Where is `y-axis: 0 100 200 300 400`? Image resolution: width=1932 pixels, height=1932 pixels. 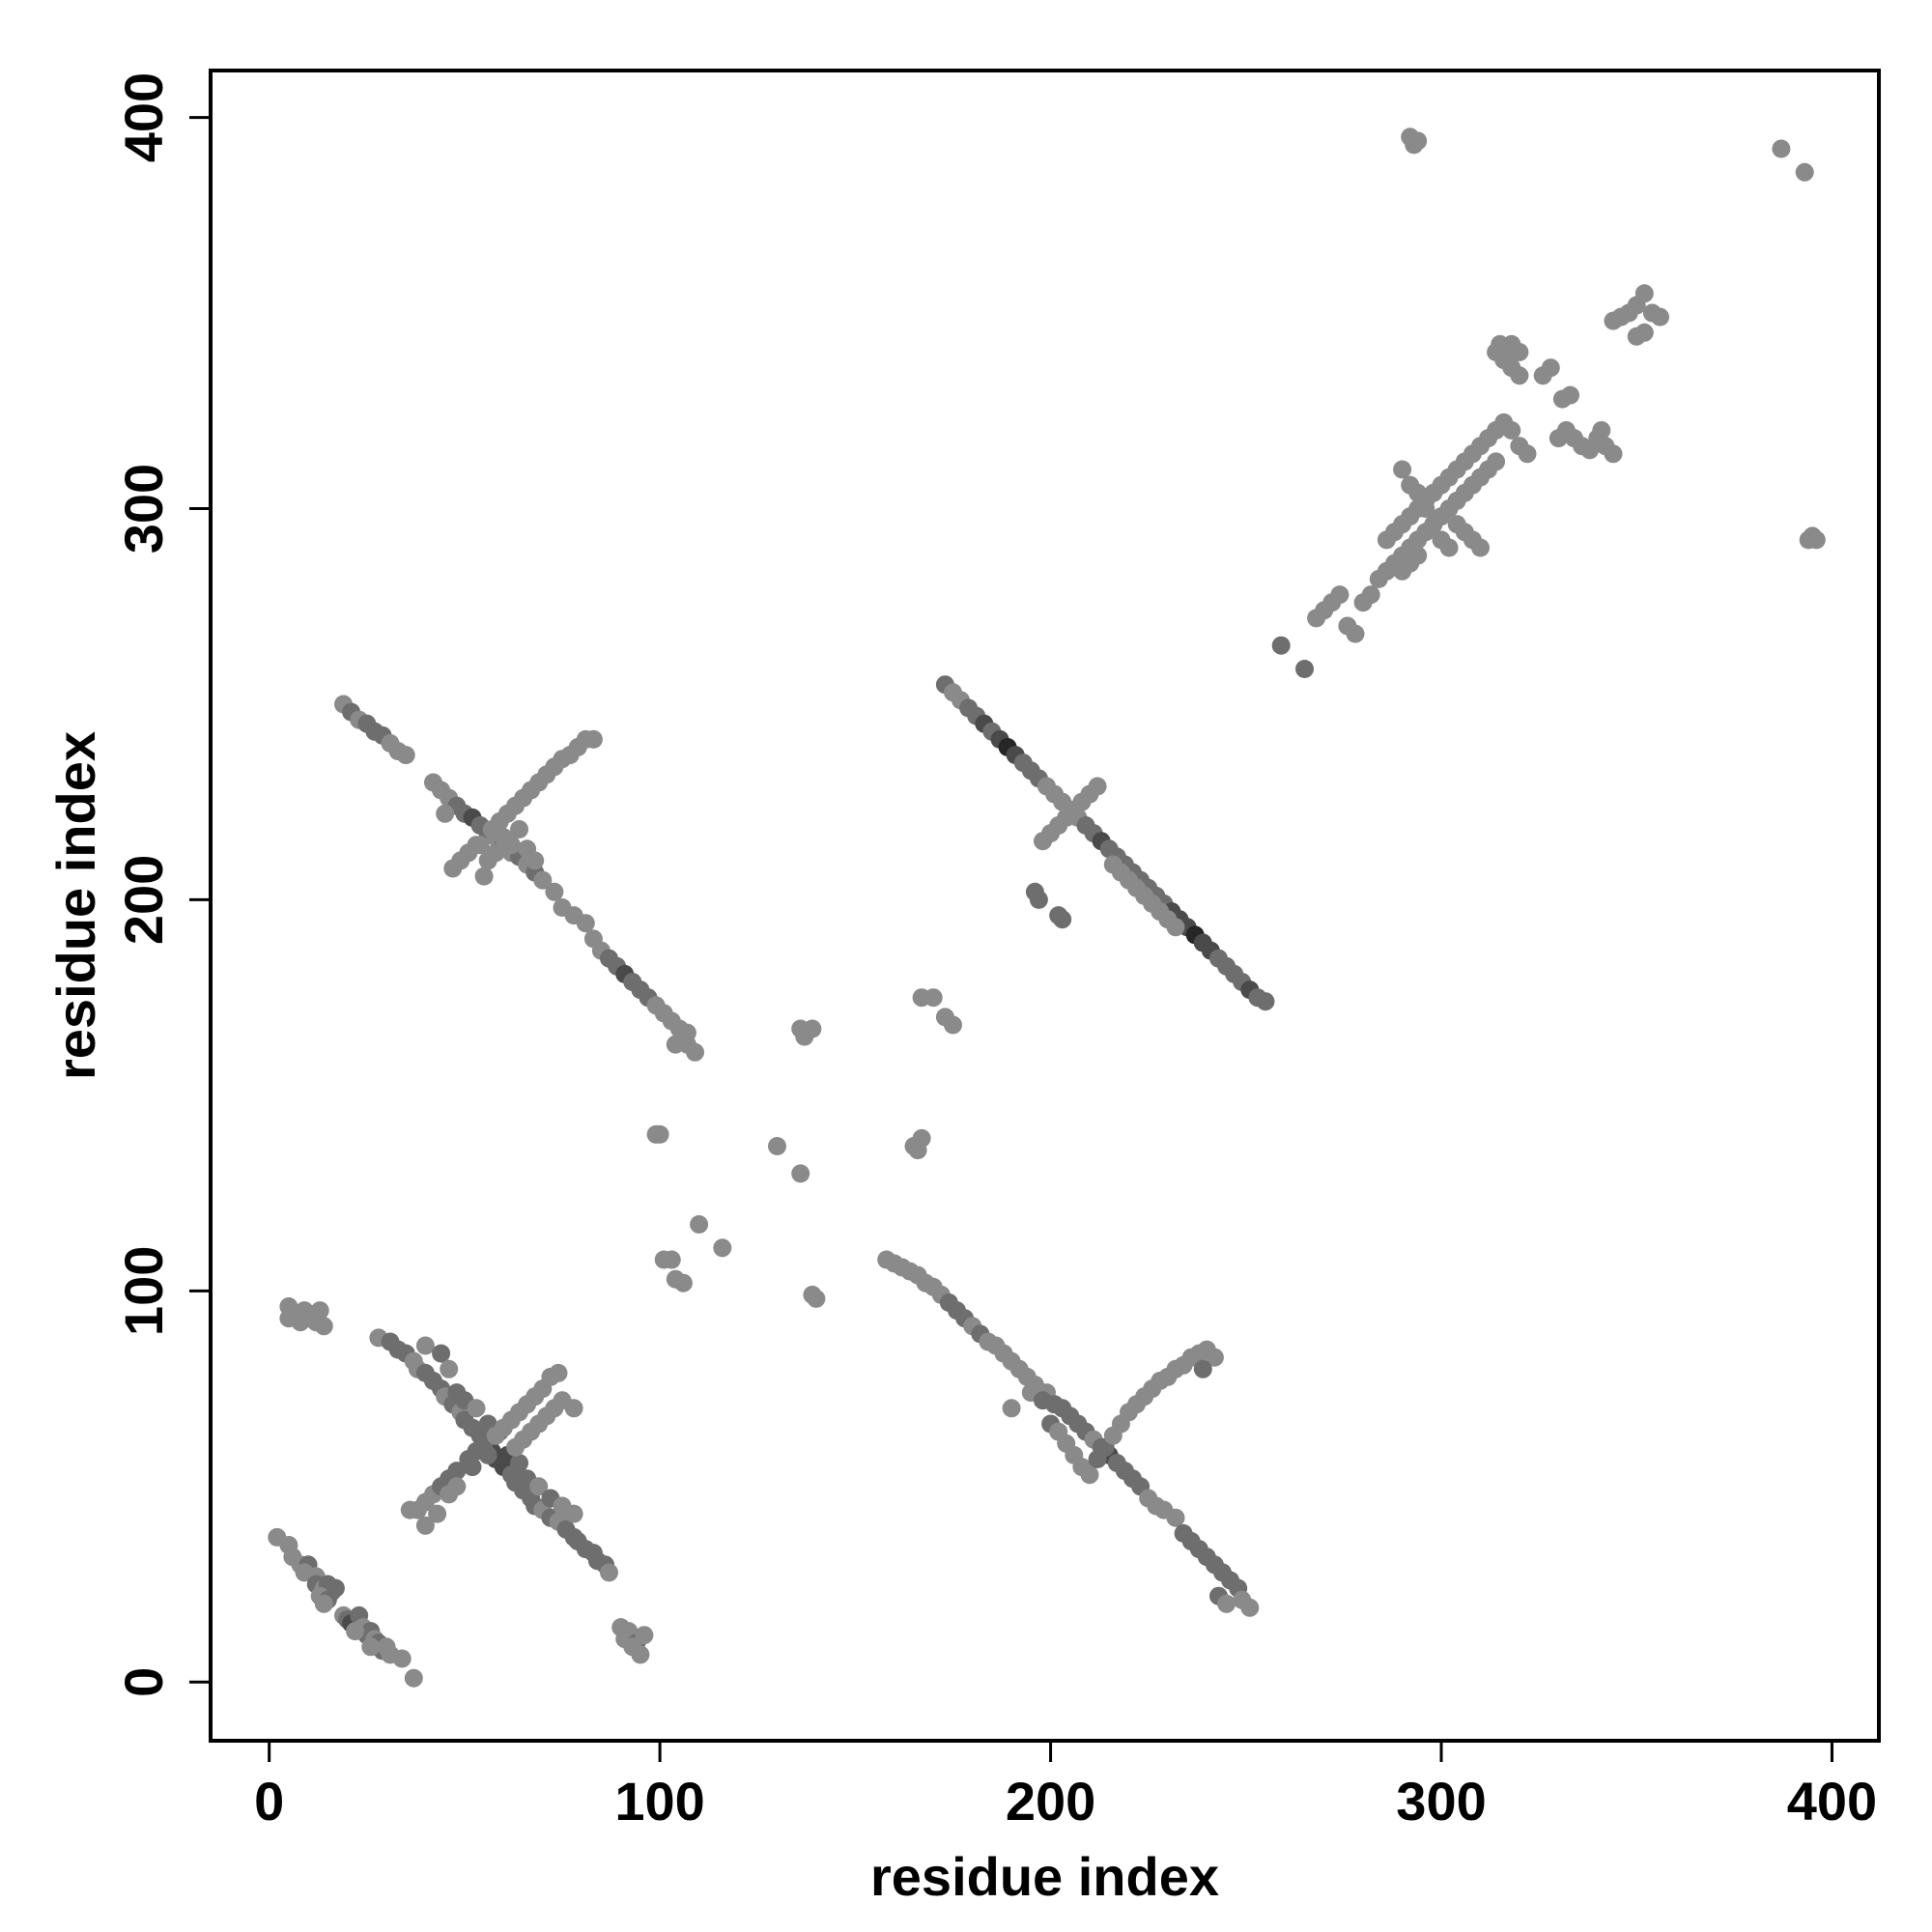 y-axis: 0 100 200 300 400 is located at coordinates (162, 884).